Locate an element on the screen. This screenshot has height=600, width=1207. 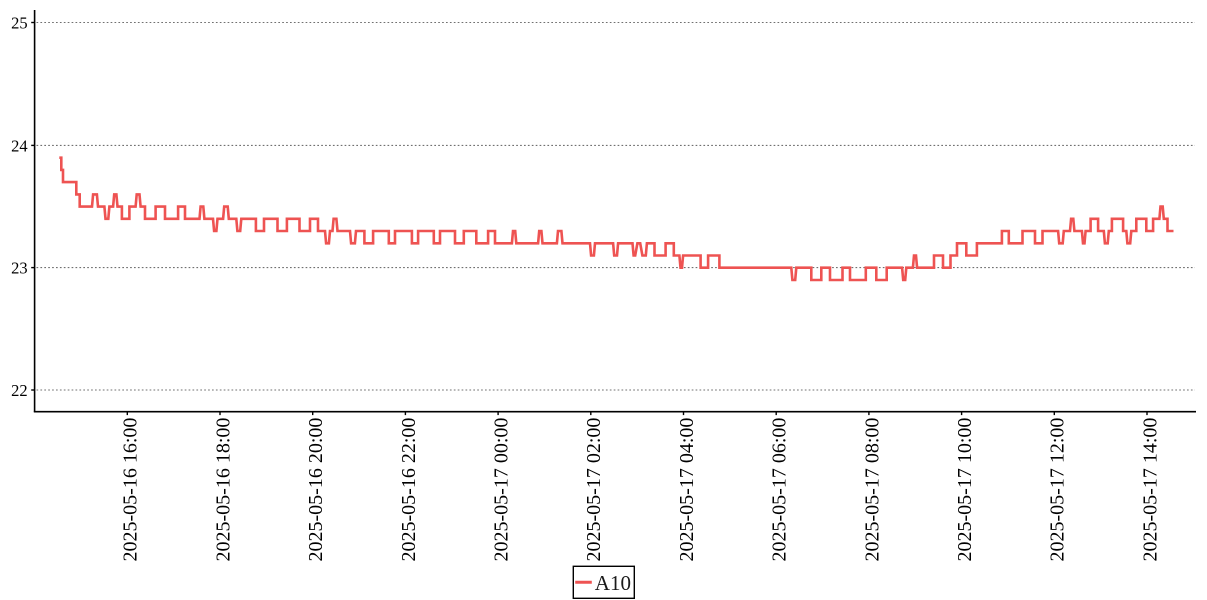
svg-text: 22 is located at coordinates (19, 390).